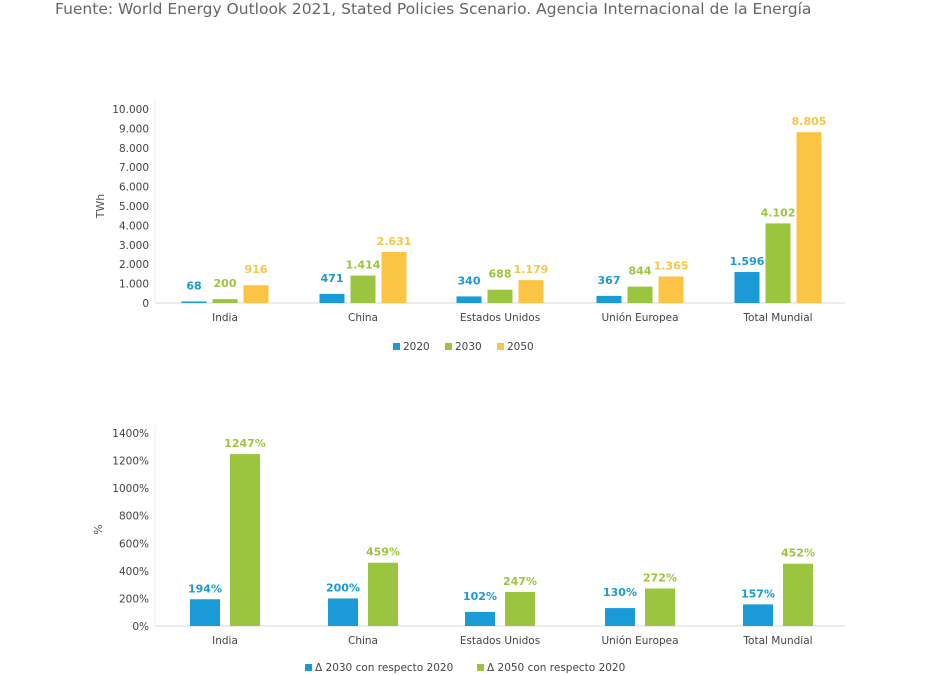  Describe the element at coordinates (468, 347) in the screenshot. I see `legend-label: 2030` at that location.